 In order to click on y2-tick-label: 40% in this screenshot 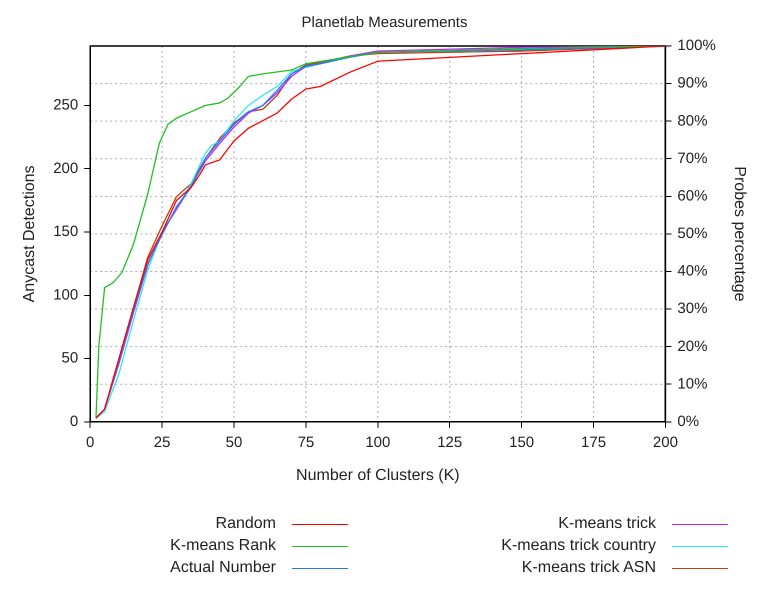, I will do `click(692, 271)`.